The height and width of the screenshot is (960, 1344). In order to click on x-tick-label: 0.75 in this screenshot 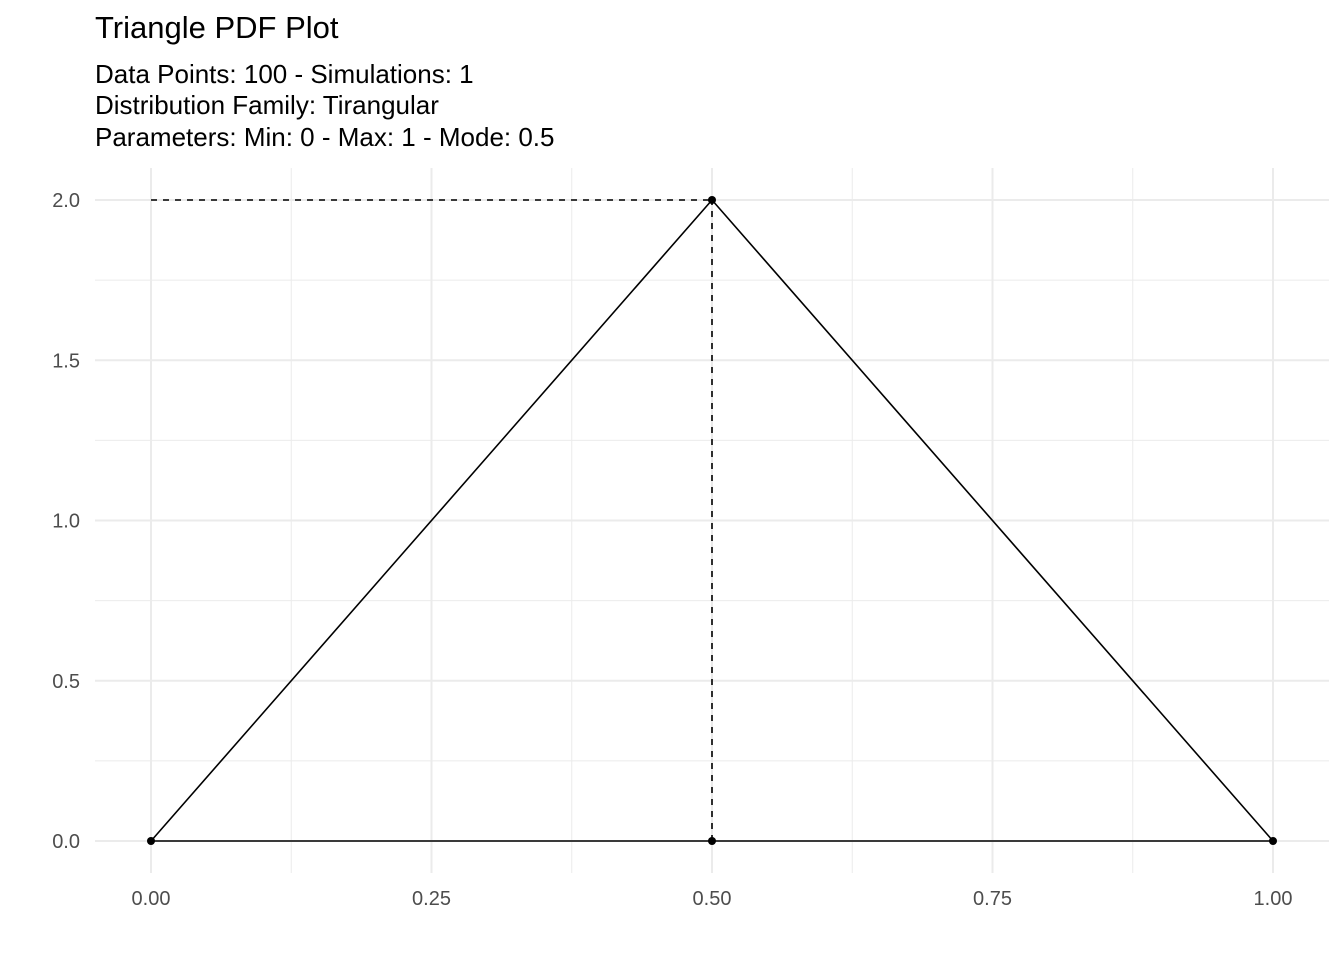, I will do `click(992, 899)`.